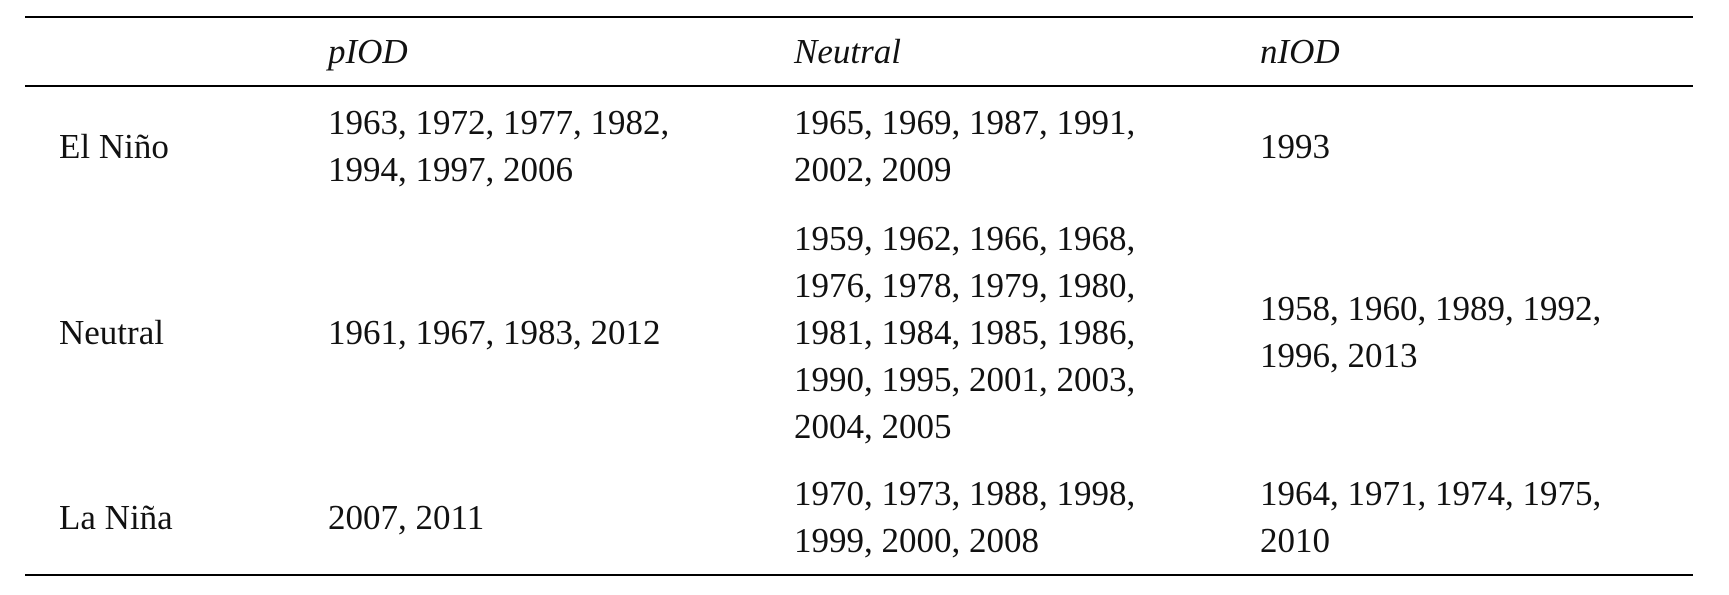 The width and height of the screenshot is (1729, 595). What do you see at coordinates (1431, 517) in the screenshot?
I see `data-cell-text: 1964, 1971, 1974, 1975, 2010` at bounding box center [1431, 517].